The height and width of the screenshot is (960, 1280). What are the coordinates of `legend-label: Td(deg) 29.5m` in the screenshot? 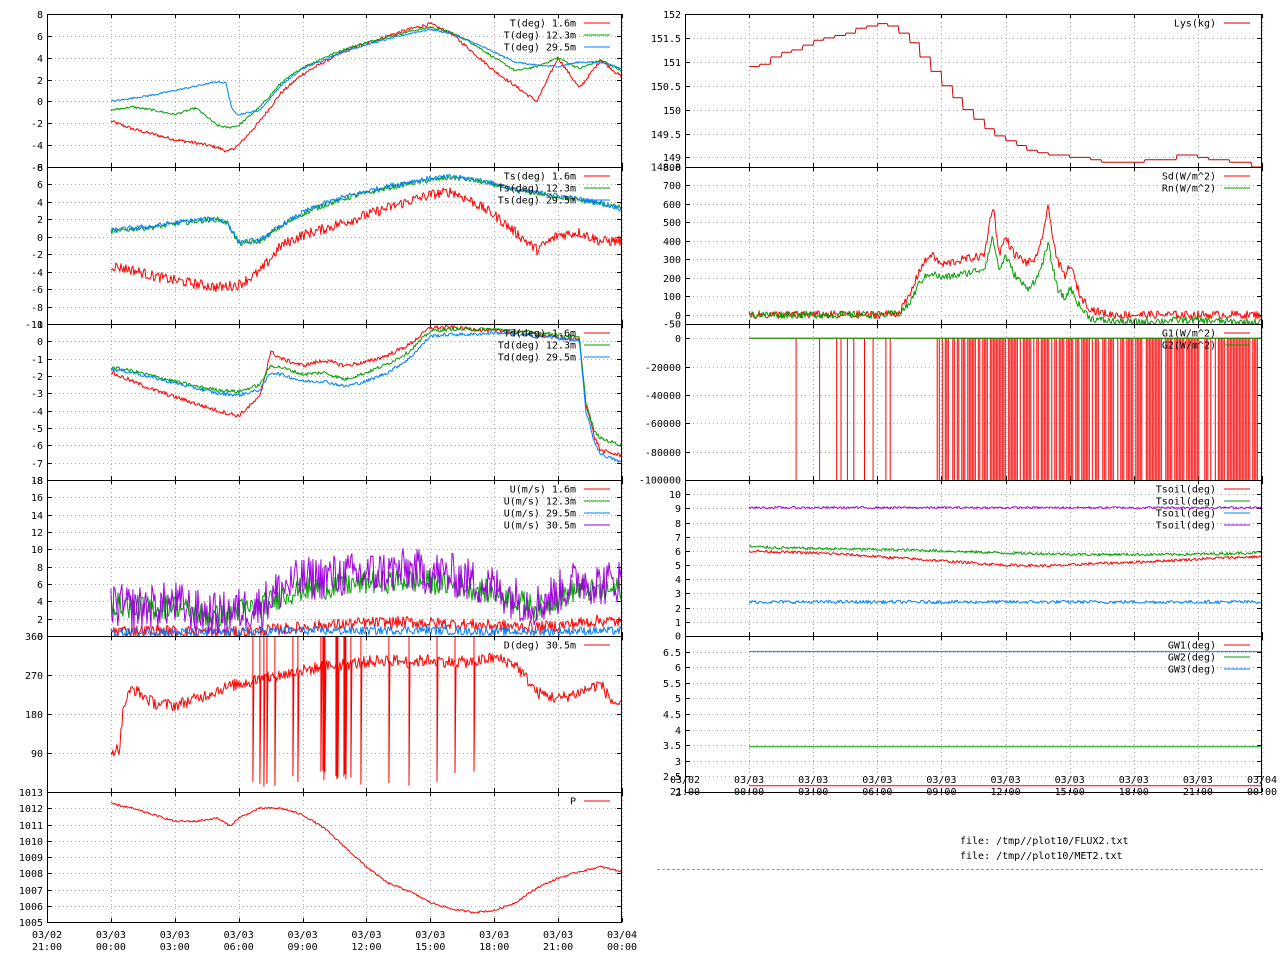 It's located at (537, 358).